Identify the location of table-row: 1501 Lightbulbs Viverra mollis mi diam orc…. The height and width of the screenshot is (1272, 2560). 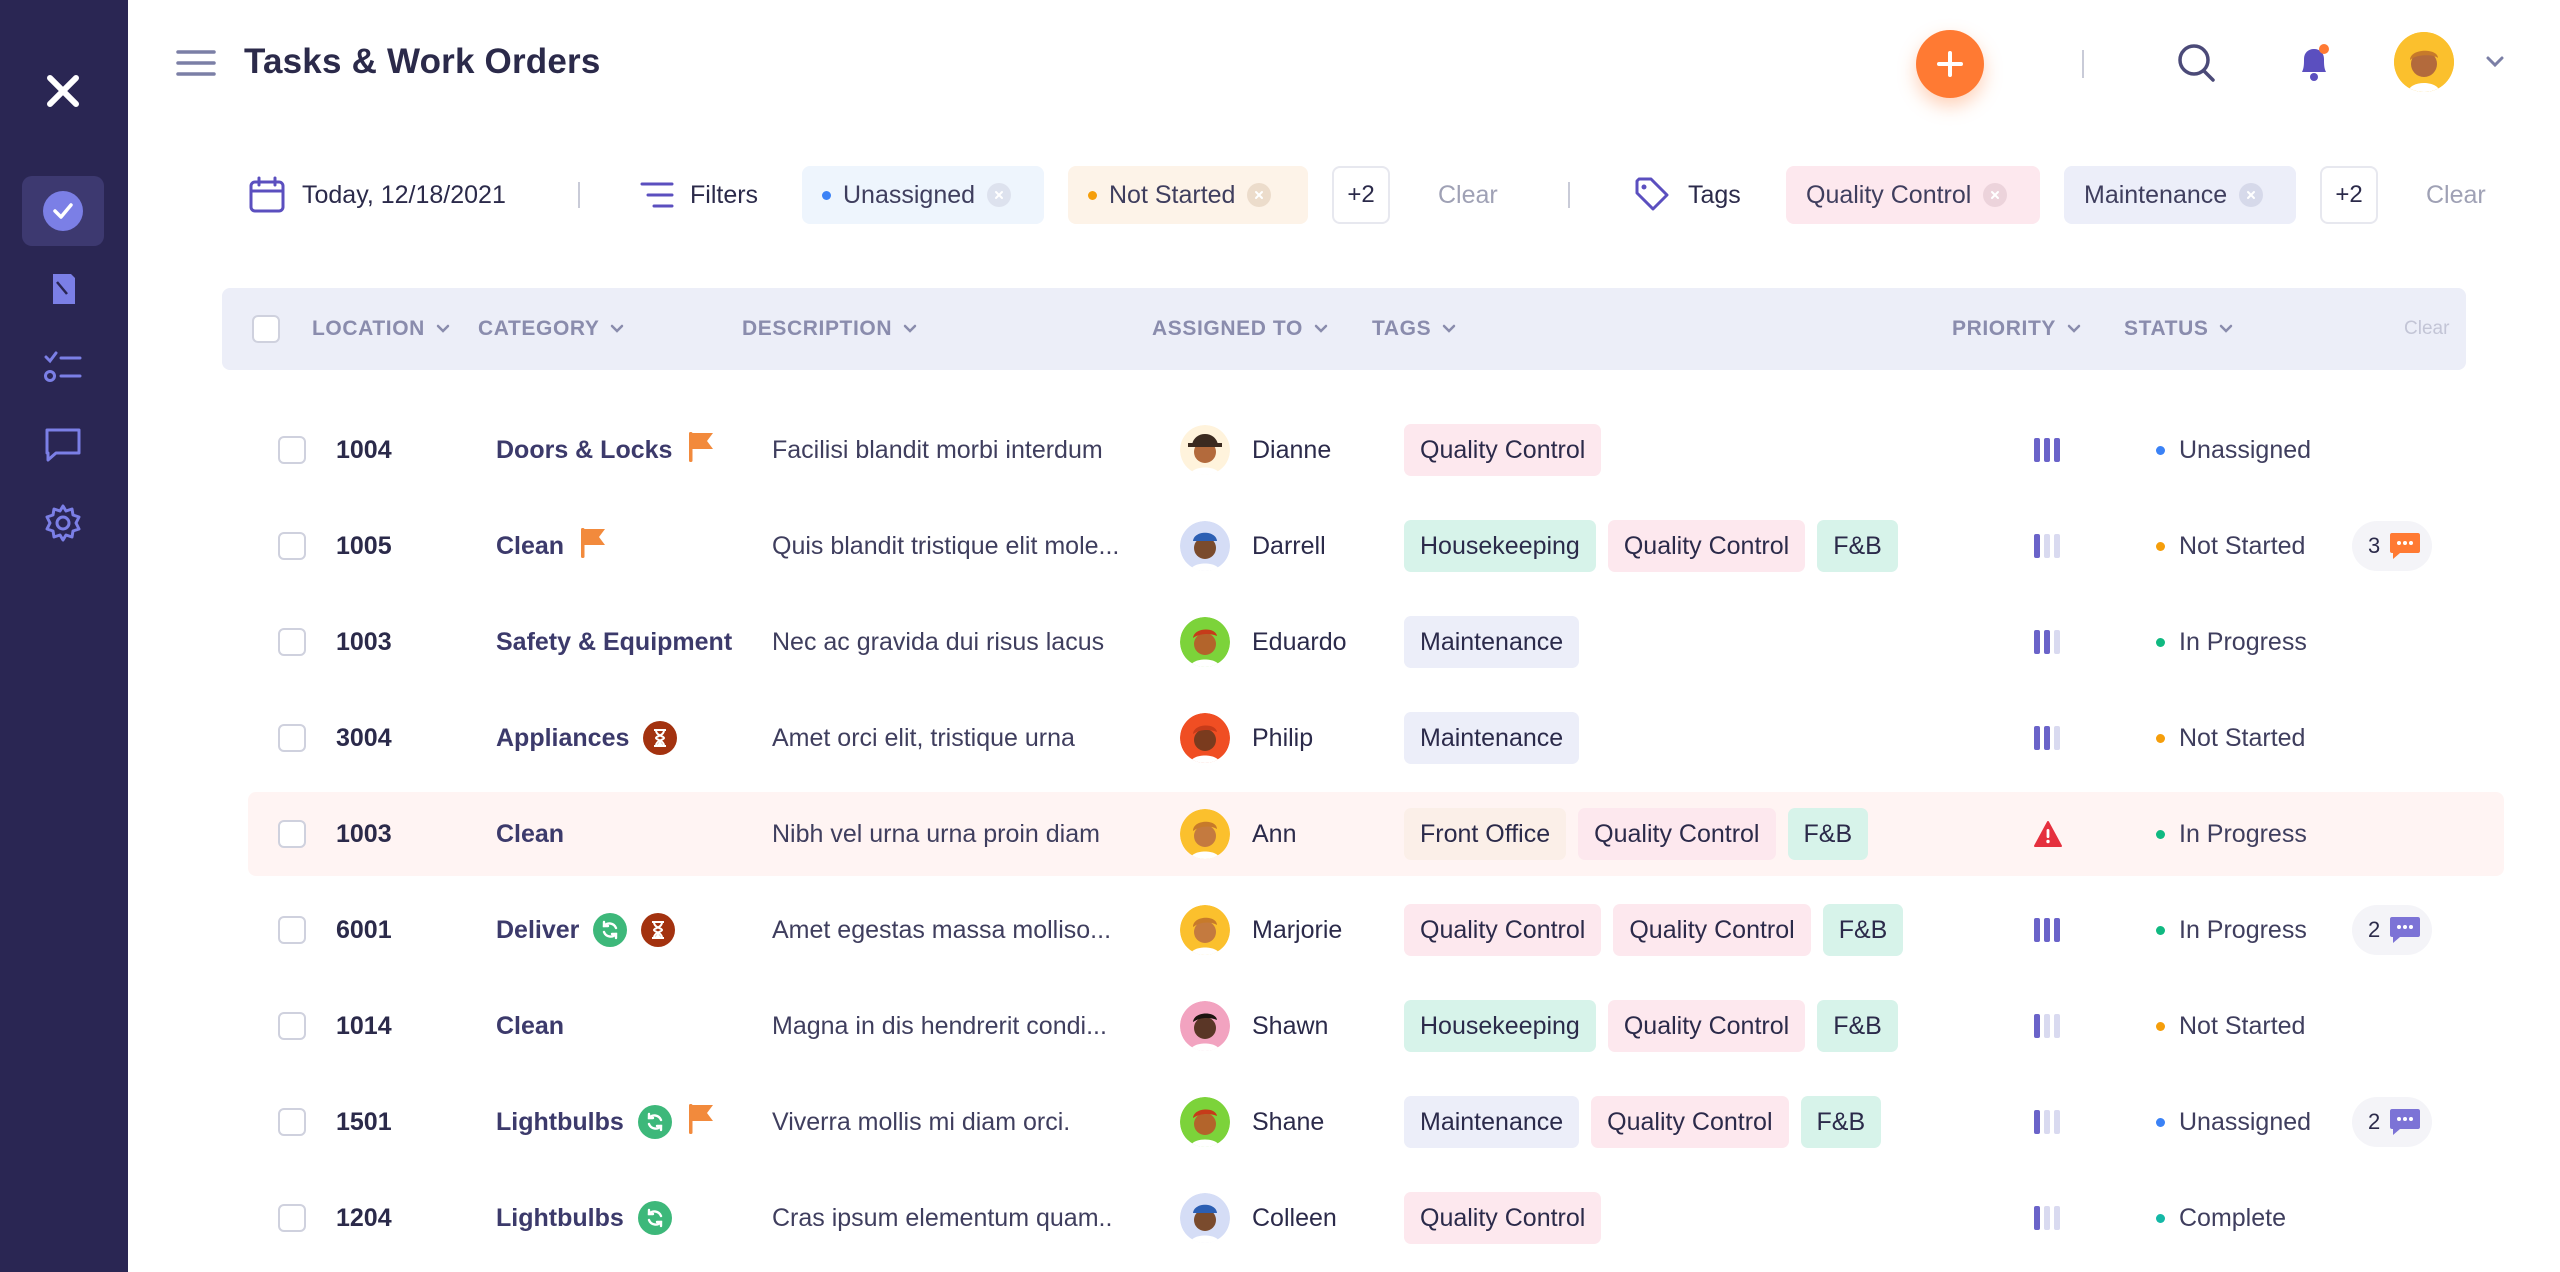
(1376, 1122).